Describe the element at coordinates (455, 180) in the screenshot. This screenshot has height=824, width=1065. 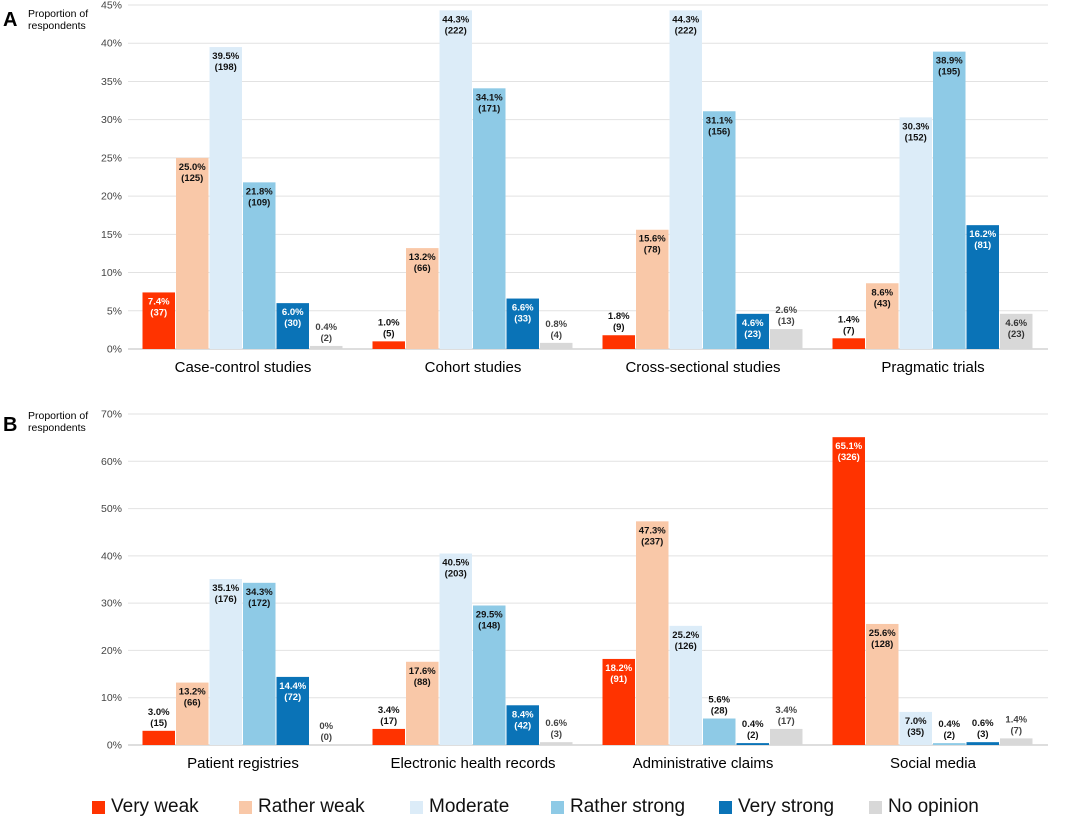
I see `bar-cohort-studies-moderate` at that location.